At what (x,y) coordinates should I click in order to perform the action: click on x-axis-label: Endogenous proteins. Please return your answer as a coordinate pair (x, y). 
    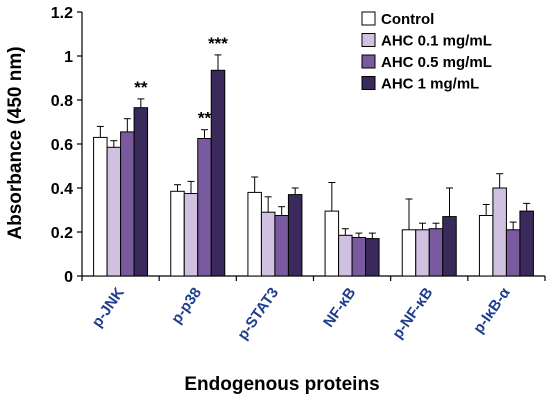
    Looking at the image, I should click on (281, 384).